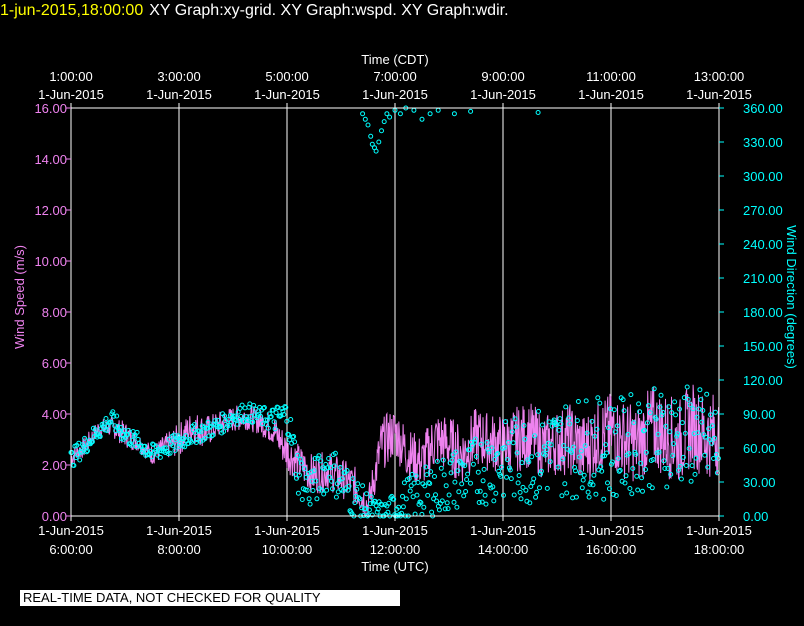 The height and width of the screenshot is (626, 804). Describe the element at coordinates (70, 76) in the screenshot. I see `x-tick-label-top-time: 1:00:00` at that location.